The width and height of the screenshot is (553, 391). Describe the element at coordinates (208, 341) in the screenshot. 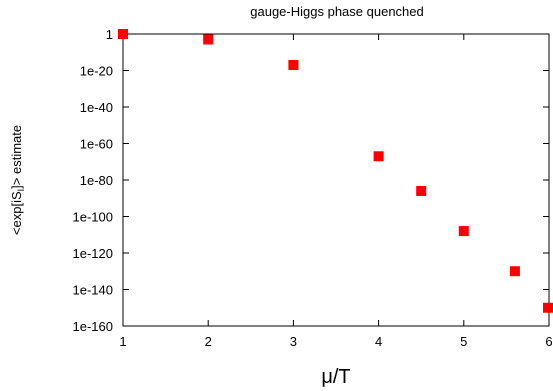

I see `x-tick-label: 2` at that location.